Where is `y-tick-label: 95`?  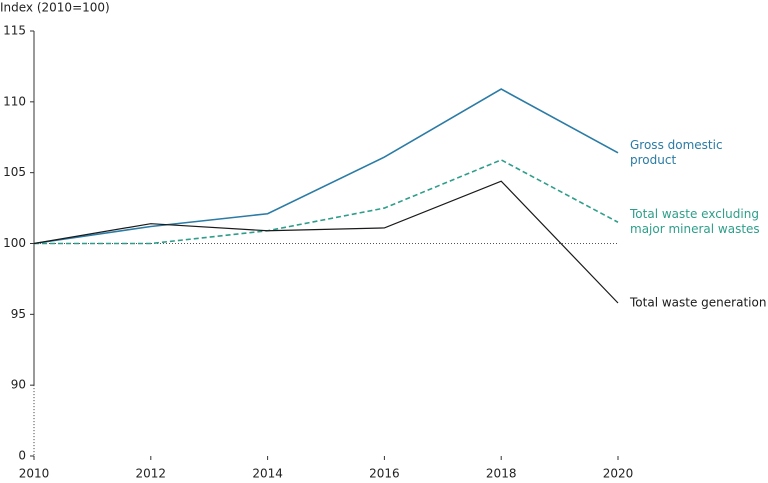 y-tick-label: 95 is located at coordinates (18, 314).